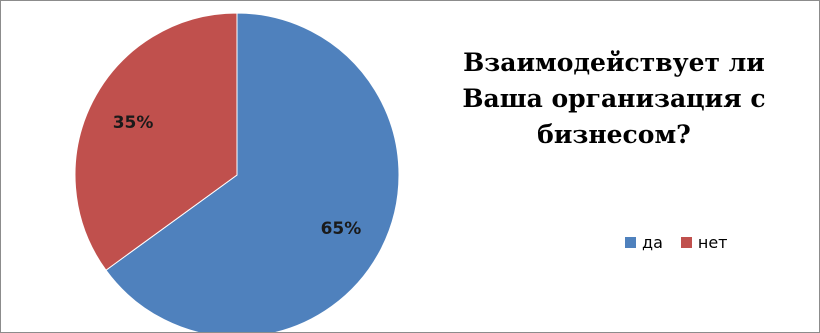  I want to click on legend-item-net: нет, so click(704, 242).